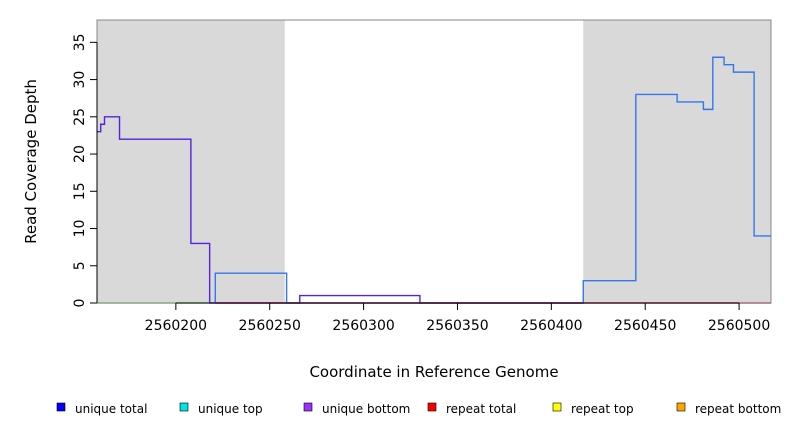 Image resolution: width=792 pixels, height=432 pixels. Describe the element at coordinates (645, 326) in the screenshot. I see `x-tick-label: 2560450` at that location.